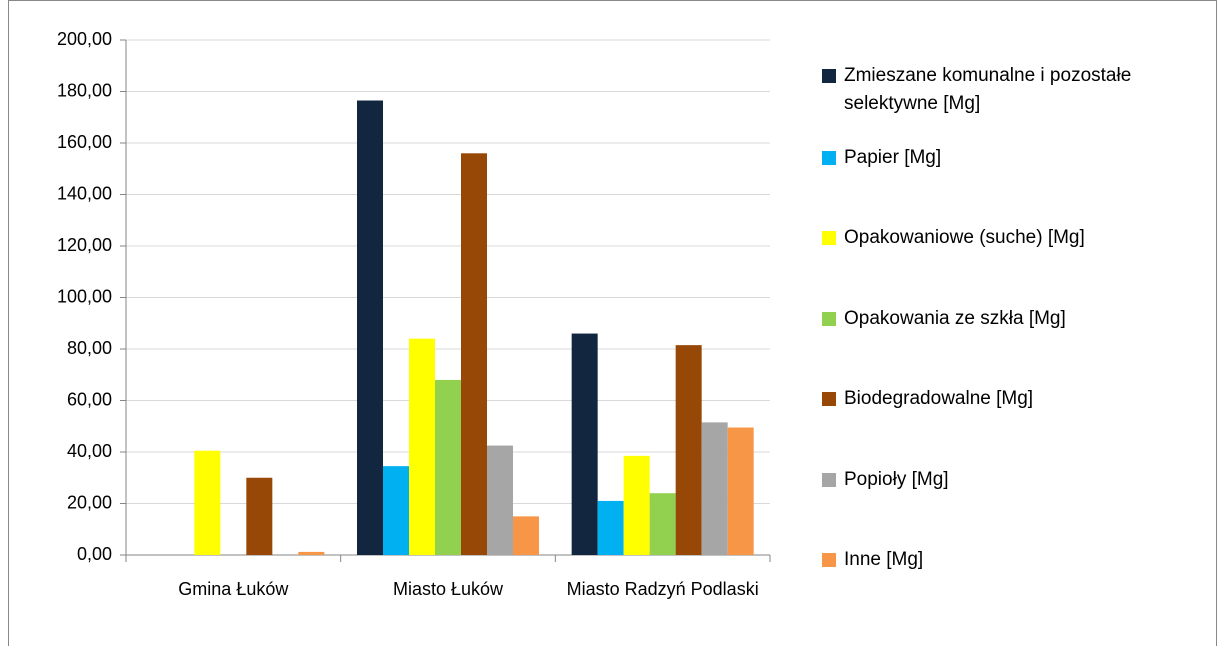 This screenshot has width=1225, height=646. I want to click on x-tick-label: Gmina Łuków, so click(233, 589).